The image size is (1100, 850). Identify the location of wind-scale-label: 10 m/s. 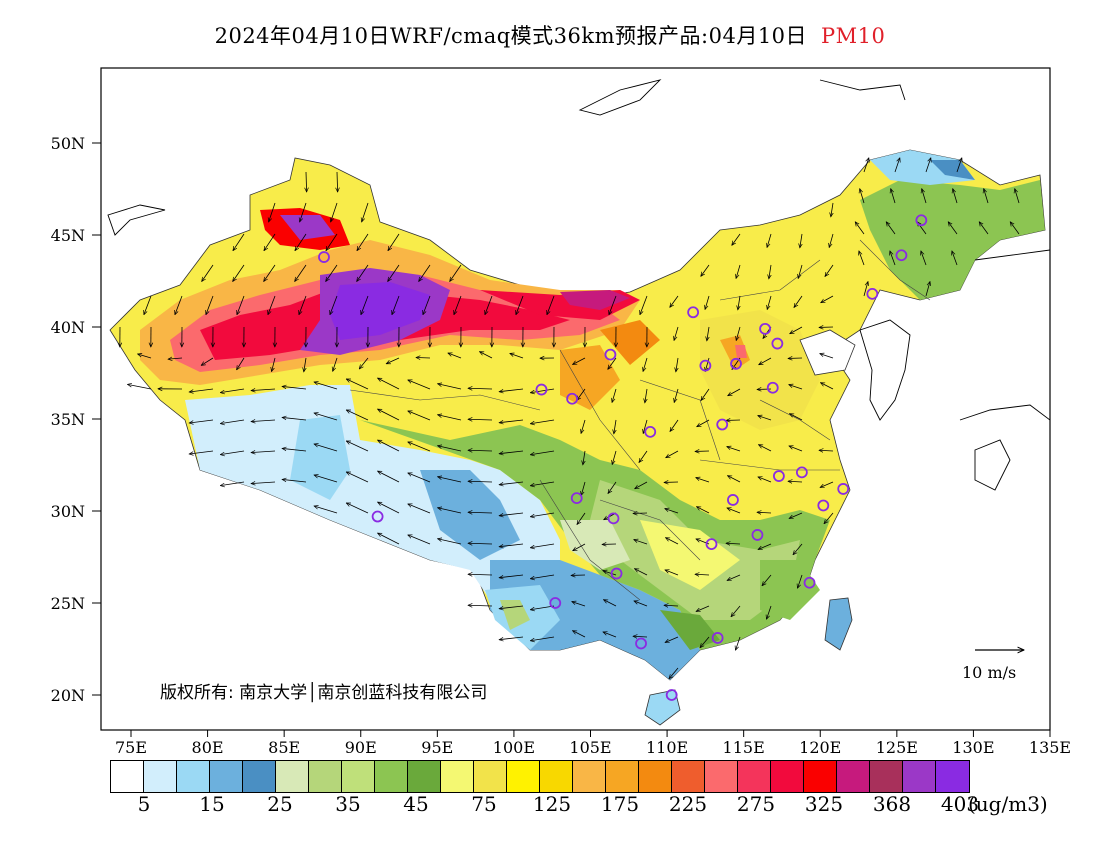
(989, 672).